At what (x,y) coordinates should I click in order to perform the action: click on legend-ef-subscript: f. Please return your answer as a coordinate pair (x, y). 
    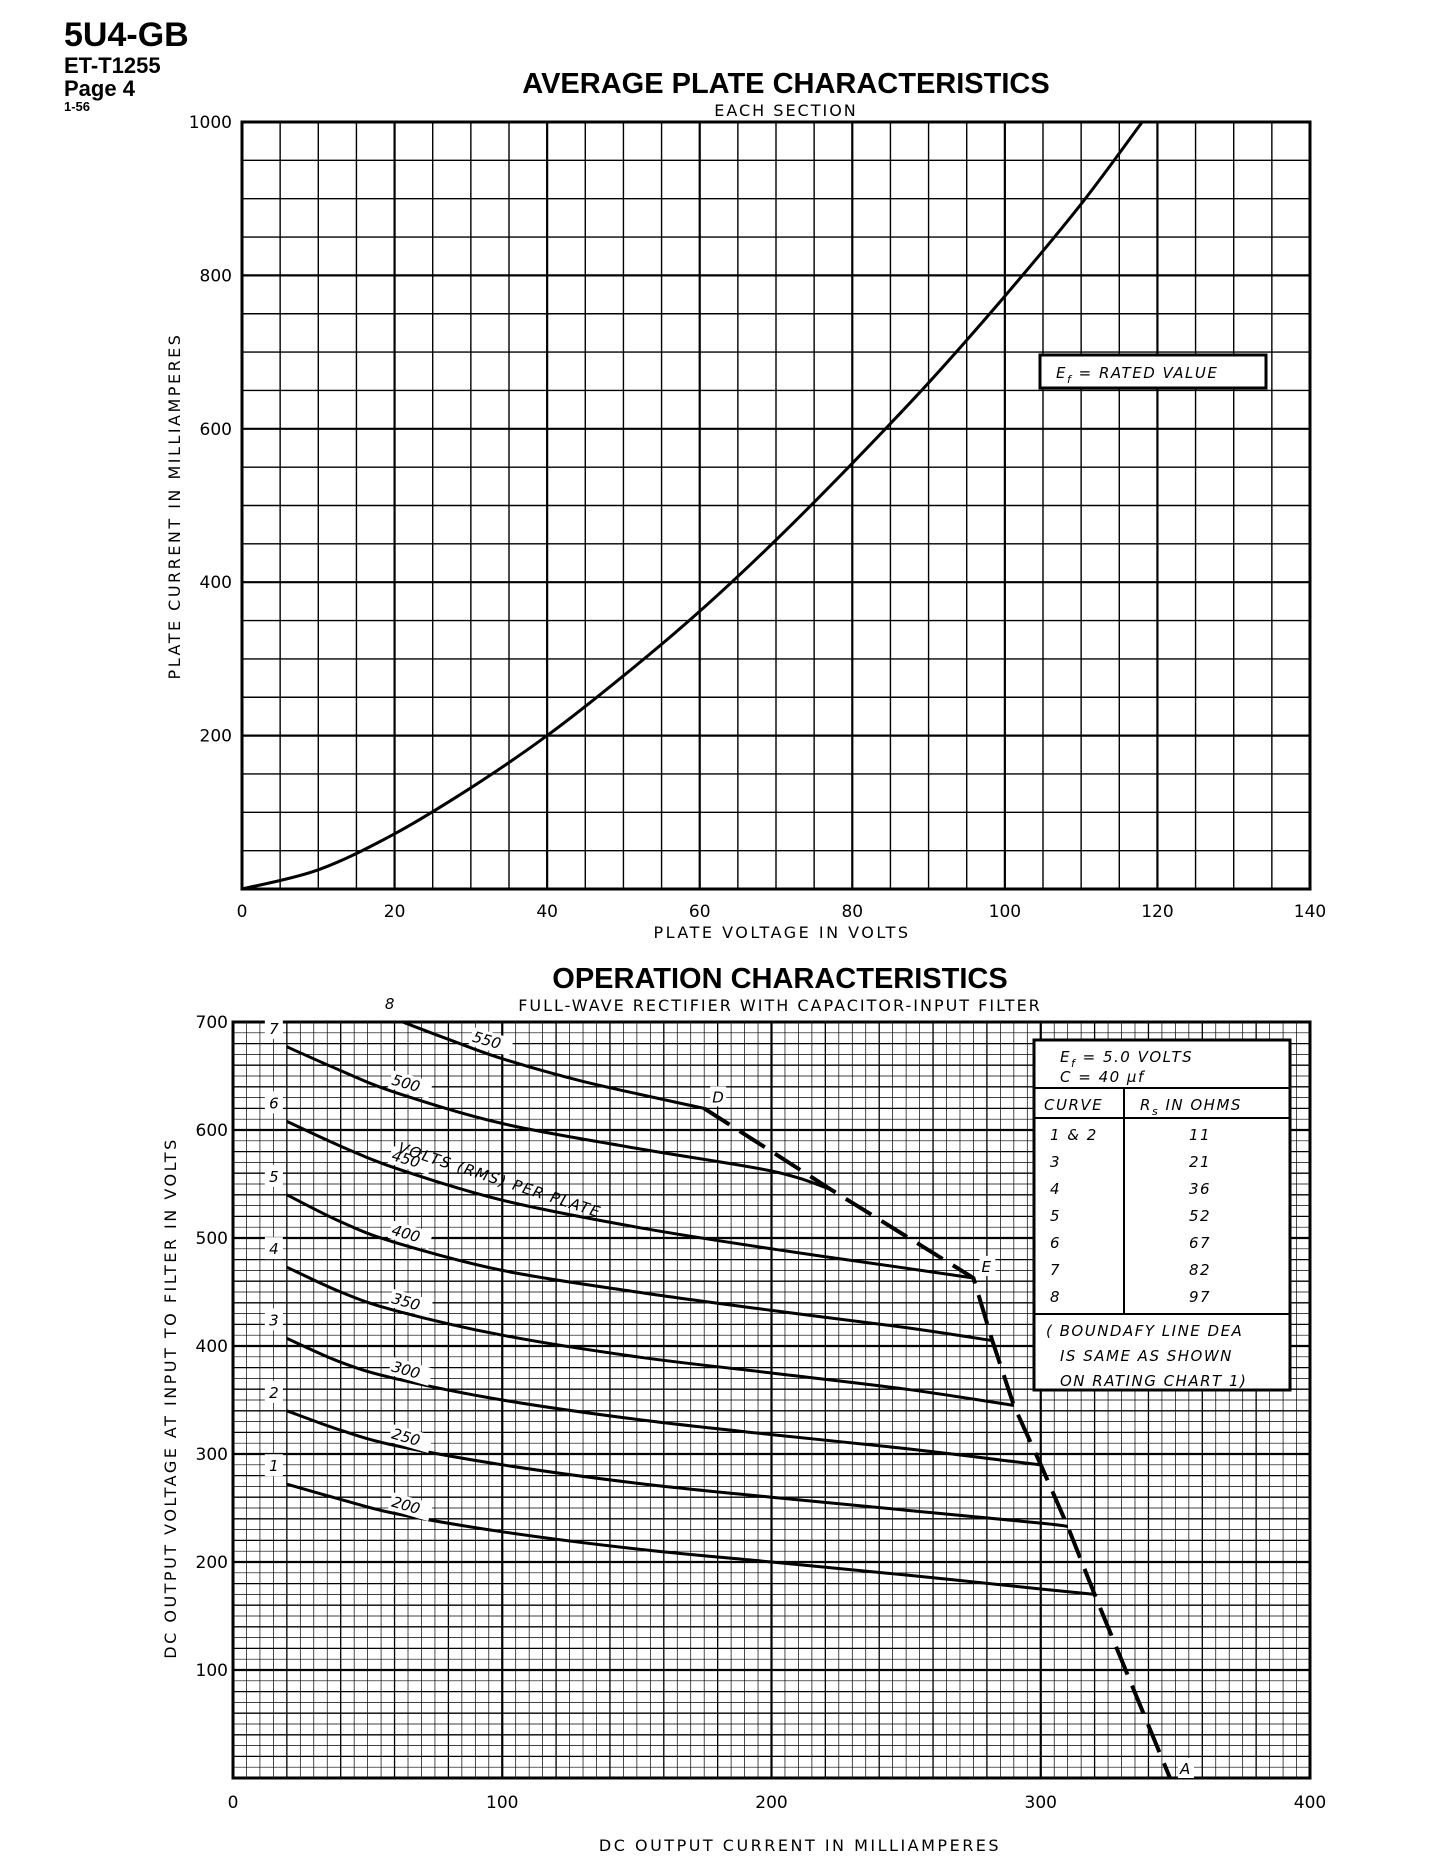
    Looking at the image, I should click on (1074, 1063).